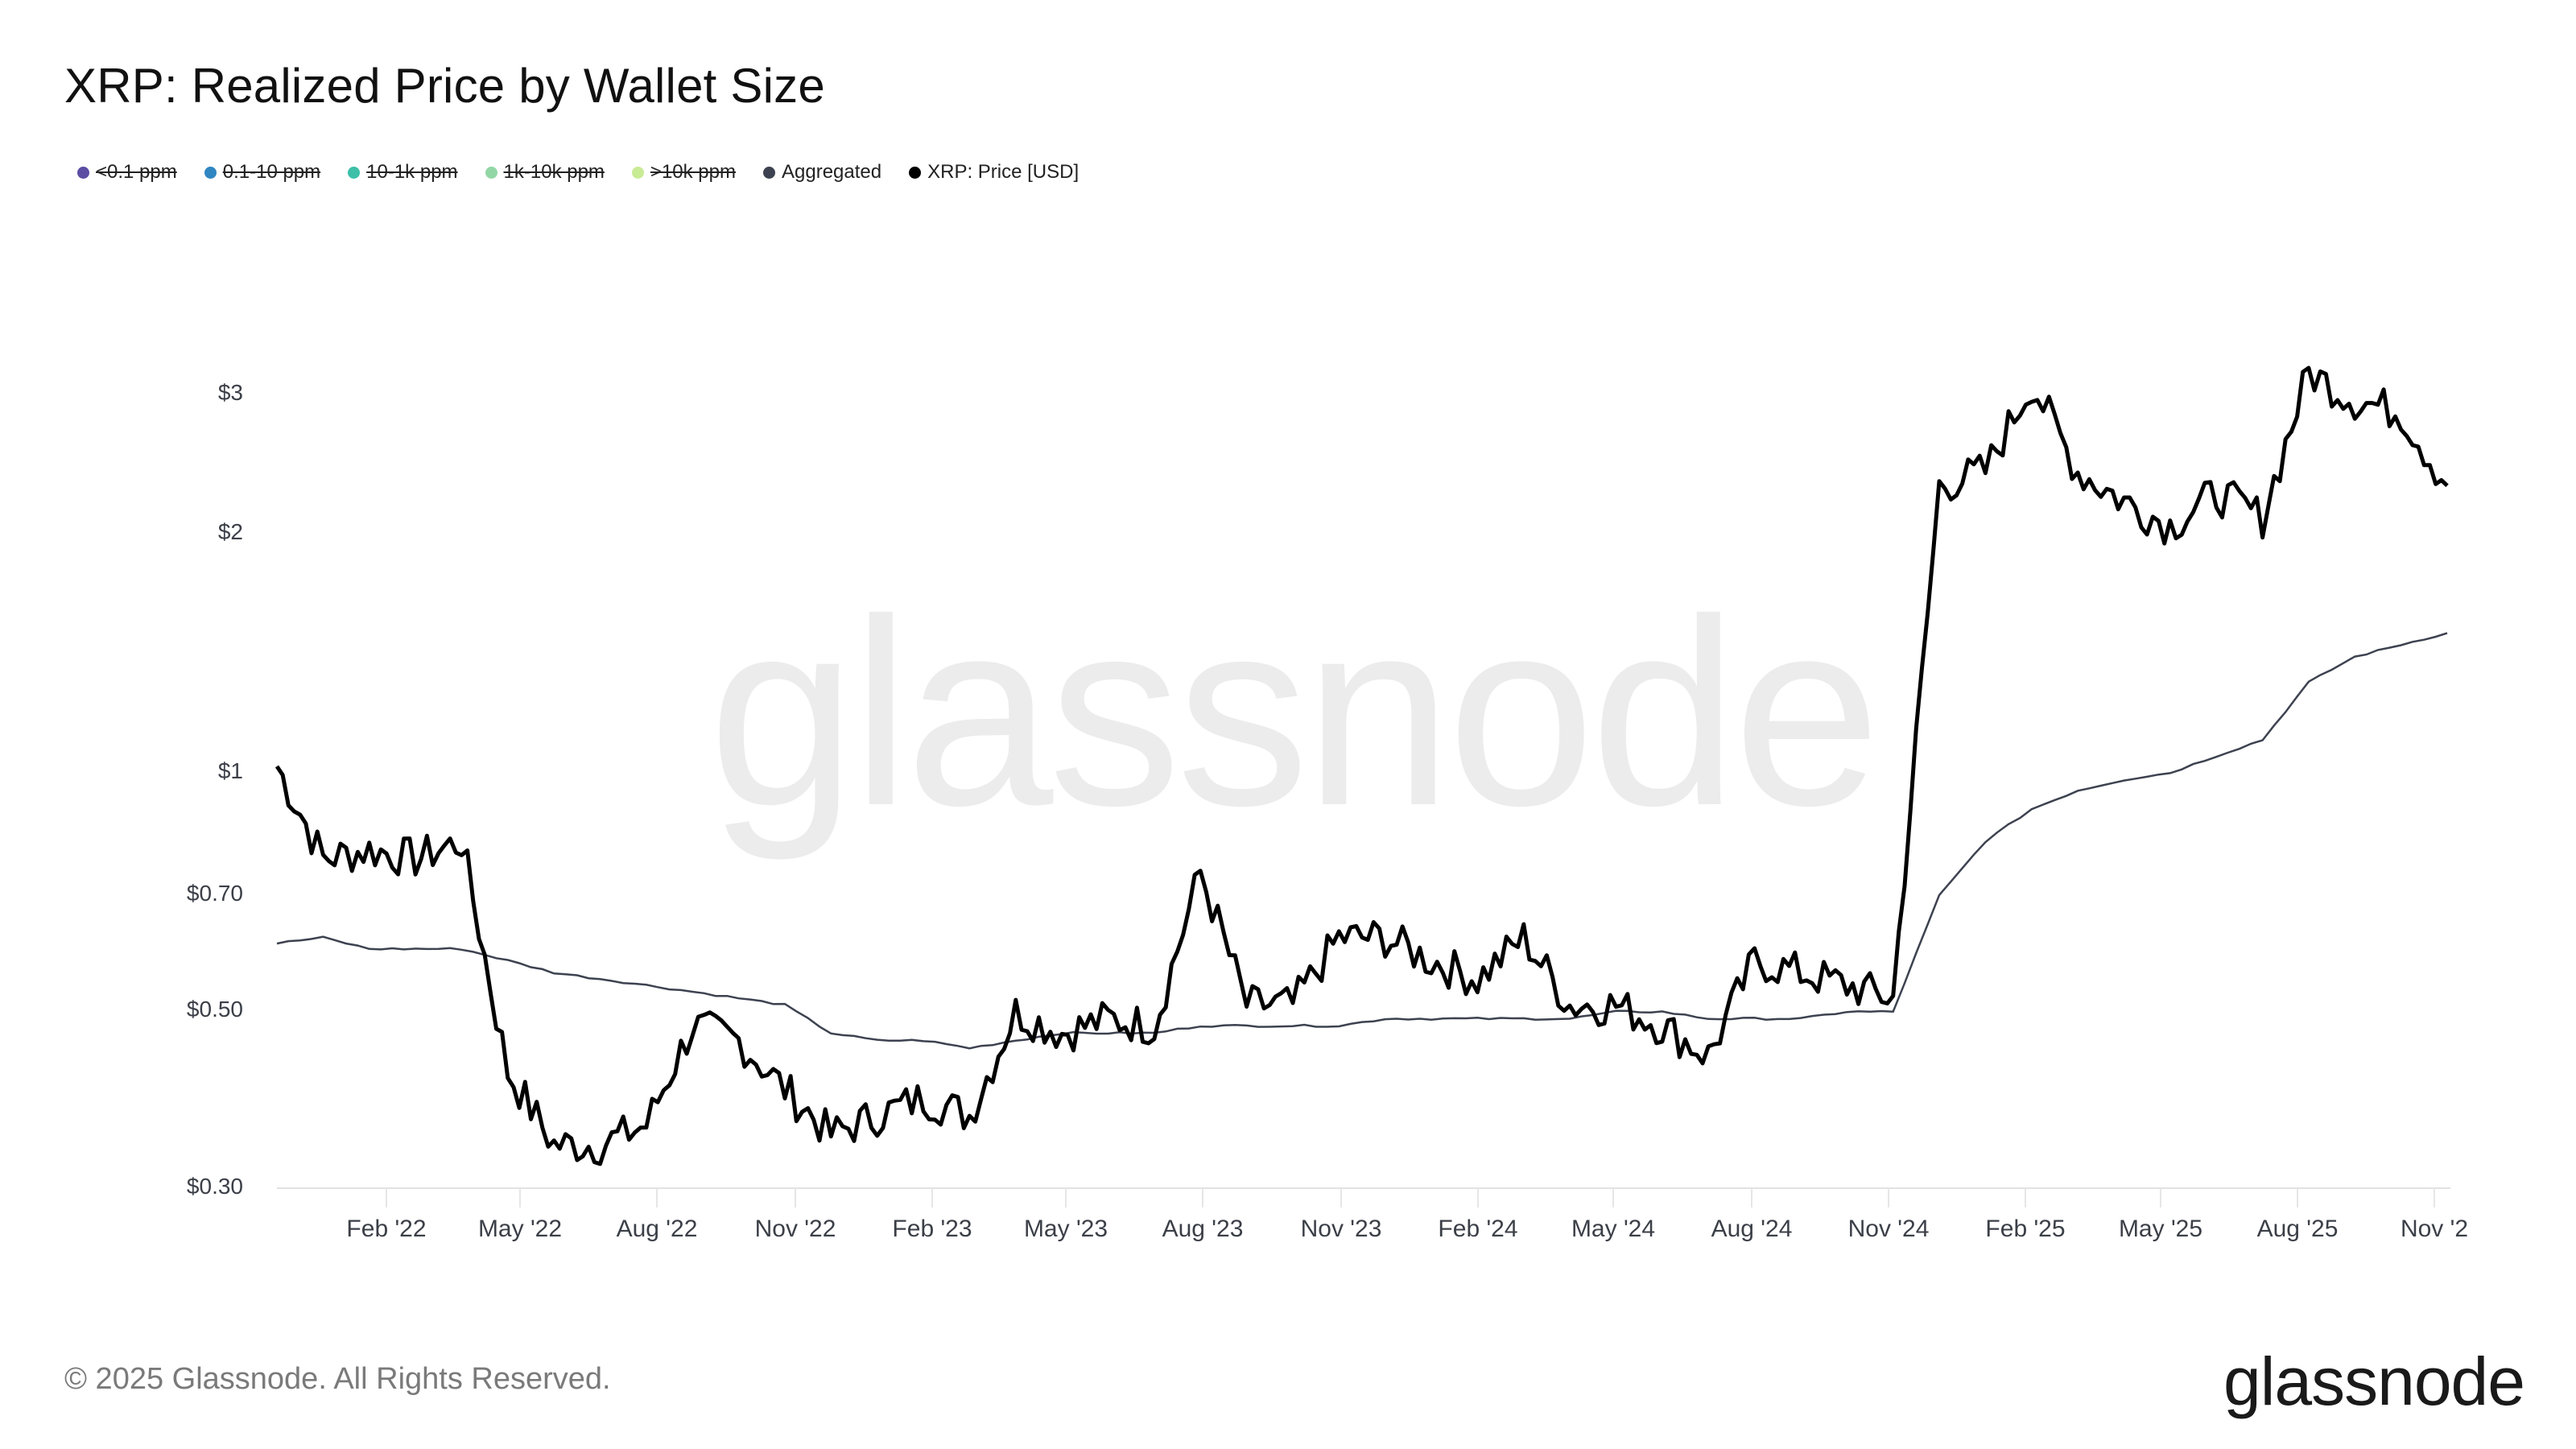 Image resolution: width=2576 pixels, height=1449 pixels. What do you see at coordinates (1203, 1229) in the screenshot?
I see `x-tick-label: Aug '23` at bounding box center [1203, 1229].